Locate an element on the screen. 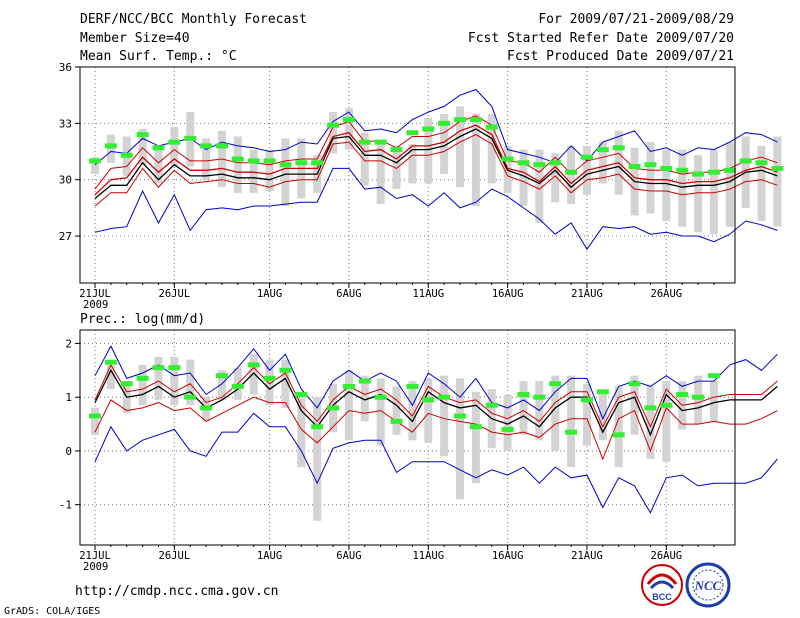 This screenshot has height=618, width=800. precip-panel-title: Prec.: log(mm/d) is located at coordinates (142, 319).